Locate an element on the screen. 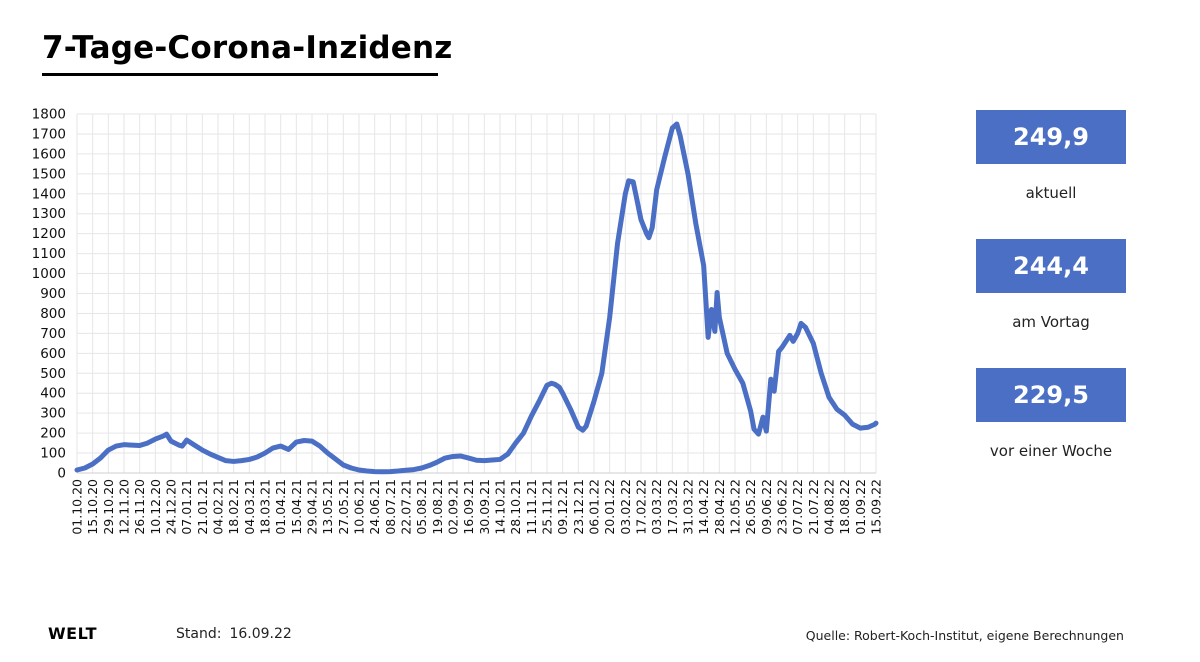  x-tick-label: 18.02.21 is located at coordinates (233, 507).